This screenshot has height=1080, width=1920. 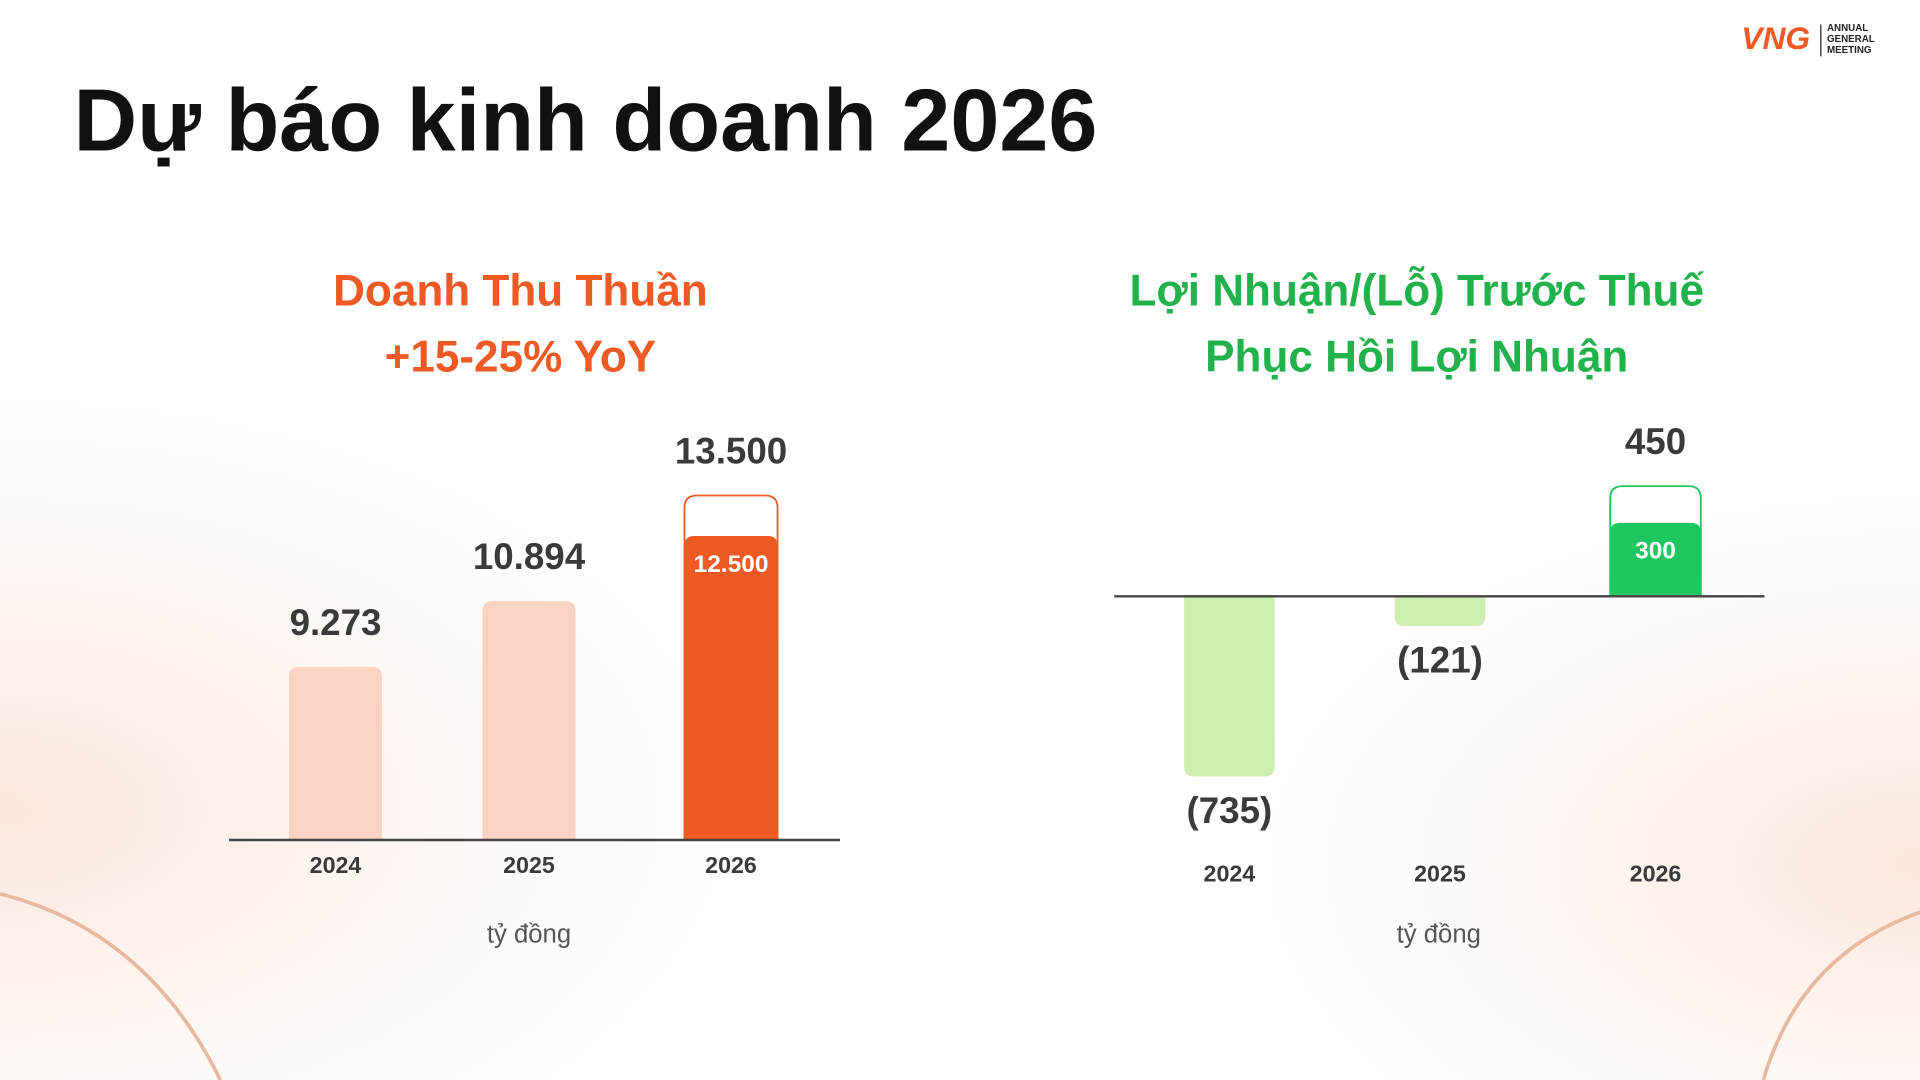 What do you see at coordinates (520, 291) in the screenshot?
I see `chart-title: Doanh Thu Thuần` at bounding box center [520, 291].